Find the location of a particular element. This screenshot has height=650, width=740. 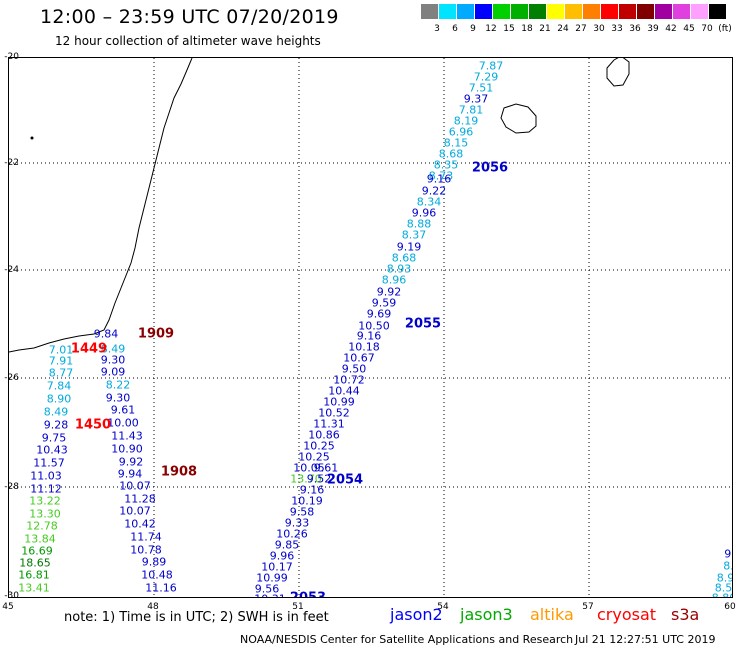

scale-label: 3 is located at coordinates (437, 29).